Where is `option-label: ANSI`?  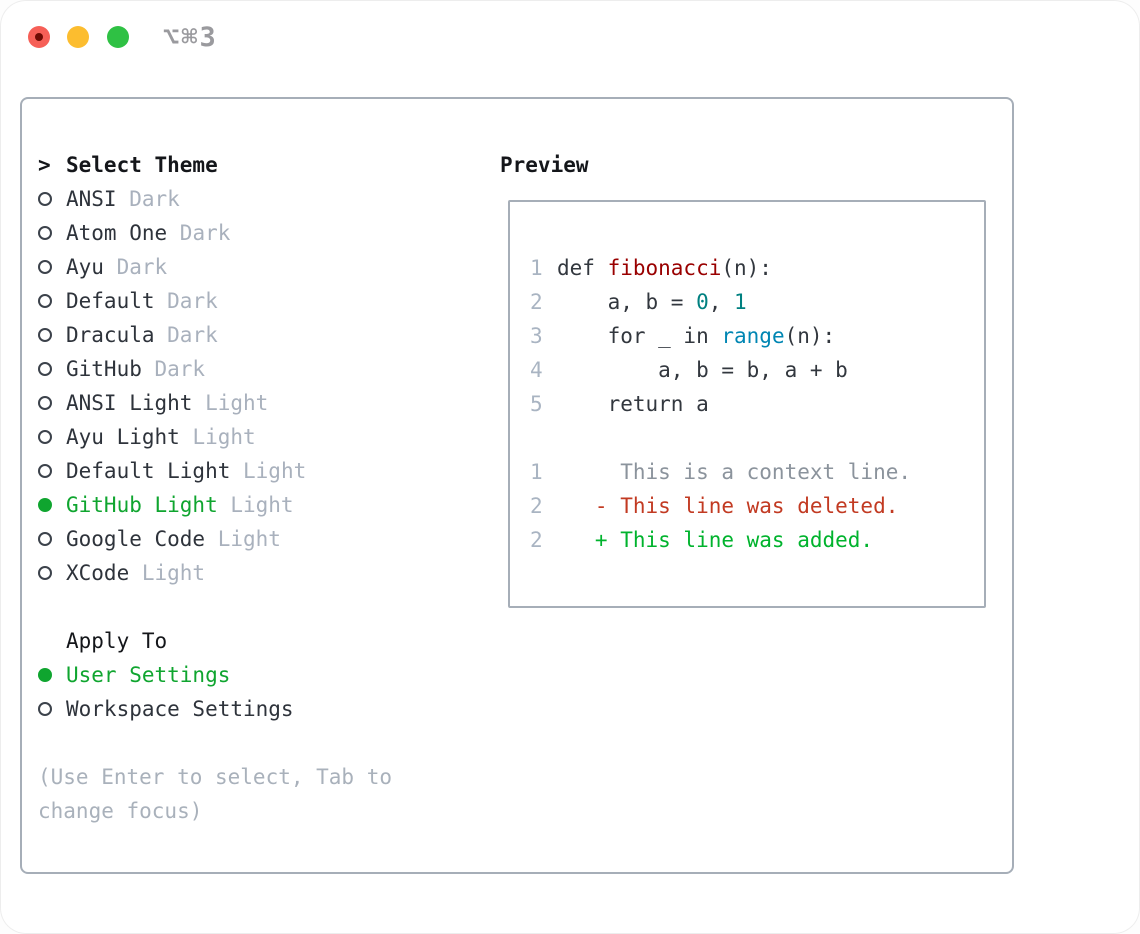
option-label: ANSI is located at coordinates (91, 199).